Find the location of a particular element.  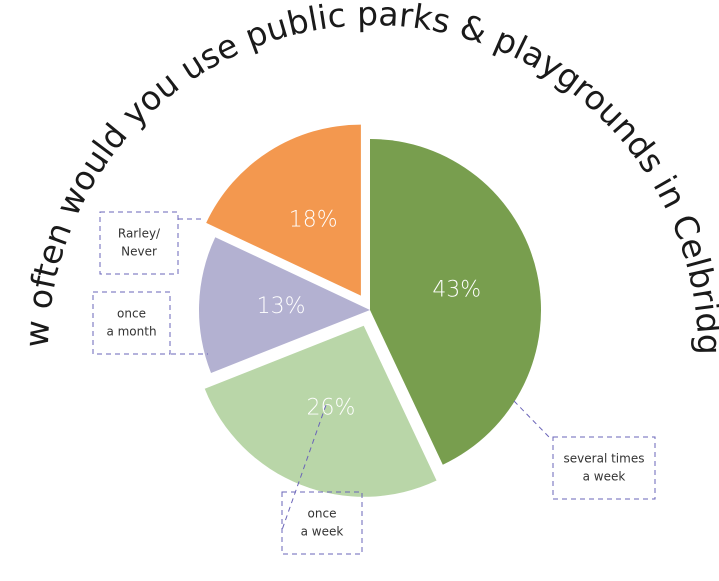

callout-box-several-times-a-week is located at coordinates (604, 468).